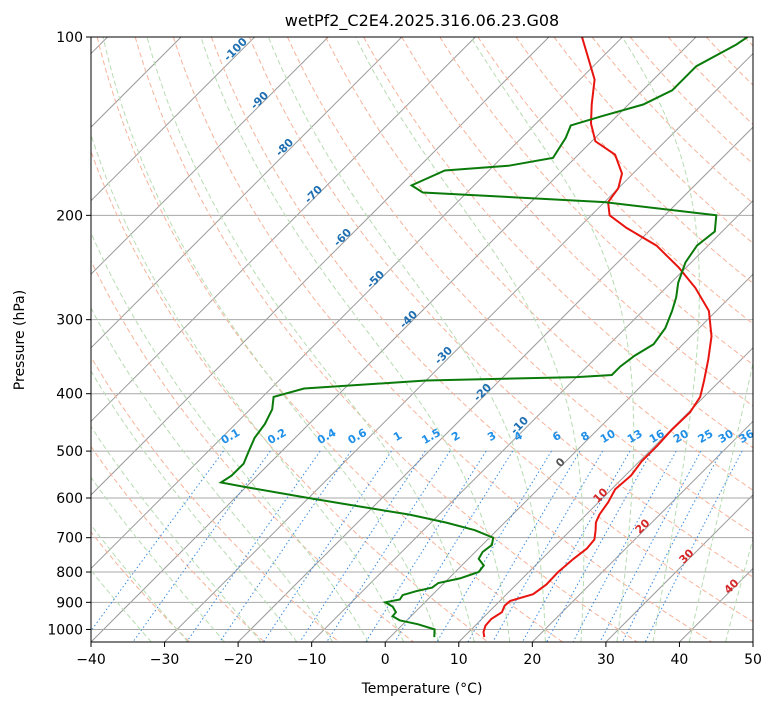 This screenshot has height=708, width=775. I want to click on x-tick-label: −10, so click(312, 660).